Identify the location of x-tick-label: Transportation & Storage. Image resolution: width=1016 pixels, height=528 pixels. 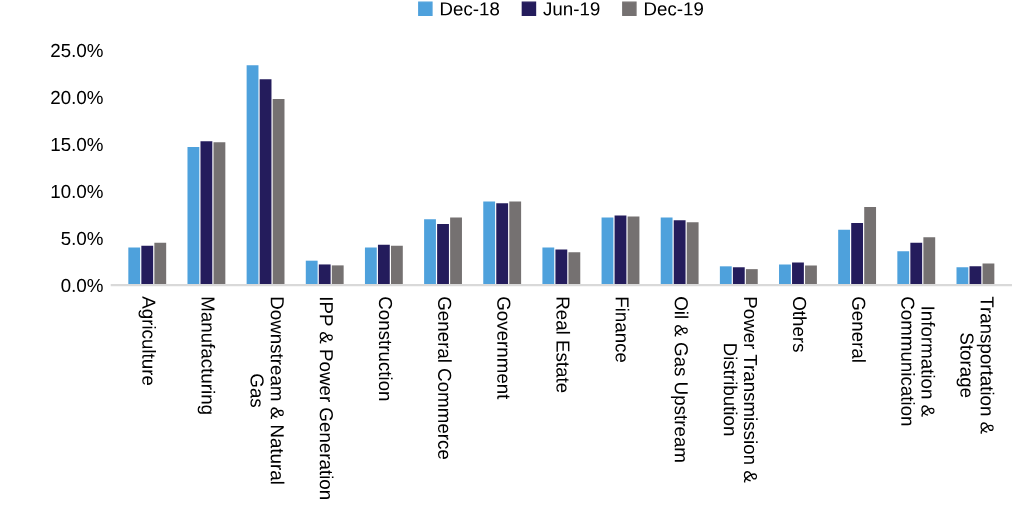
(975, 365).